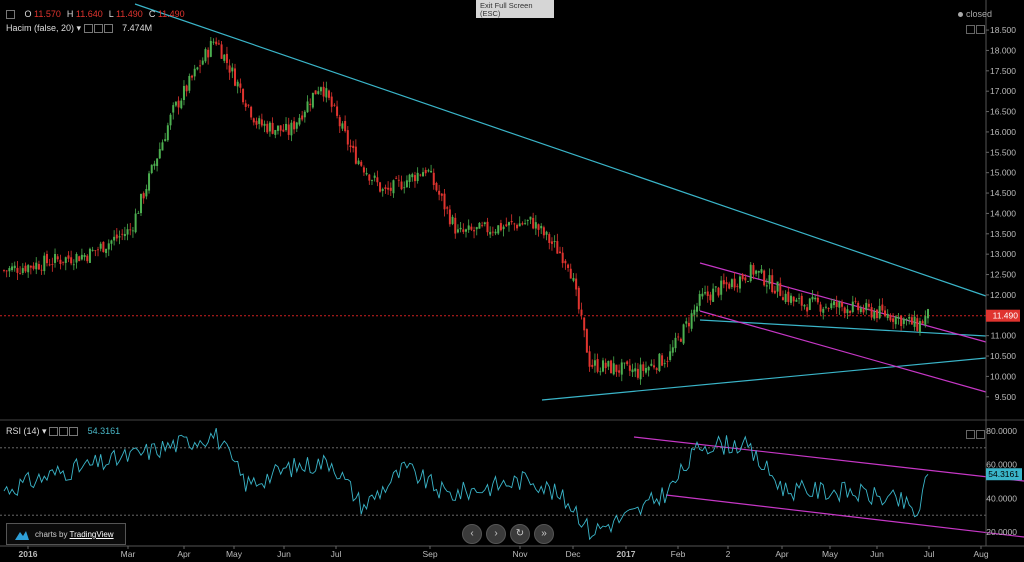  Describe the element at coordinates (1003, 193) in the screenshot. I see `price-tick-label: 14.500` at that location.